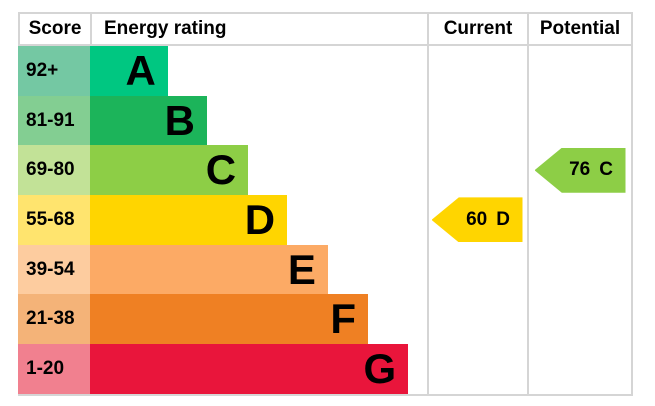  What do you see at coordinates (50, 170) in the screenshot?
I see `score-range-c: 69-80` at bounding box center [50, 170].